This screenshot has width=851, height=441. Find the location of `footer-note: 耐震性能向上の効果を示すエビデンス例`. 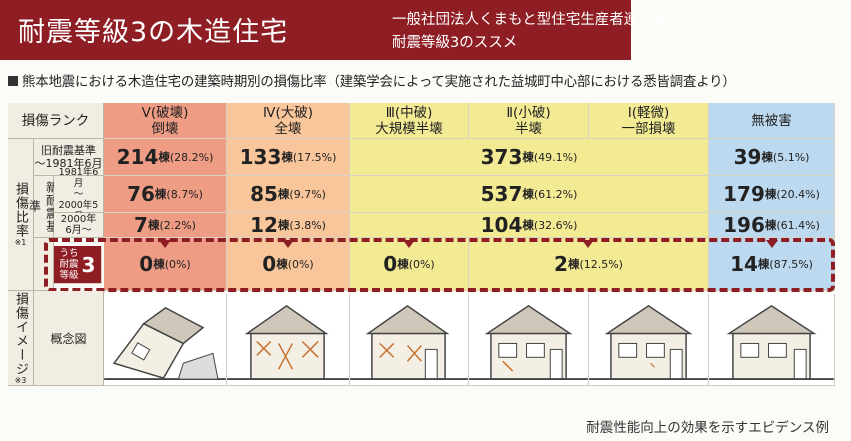

footer-note: 耐震性能向上の効果を示すエビデンス例 is located at coordinates (707, 428).